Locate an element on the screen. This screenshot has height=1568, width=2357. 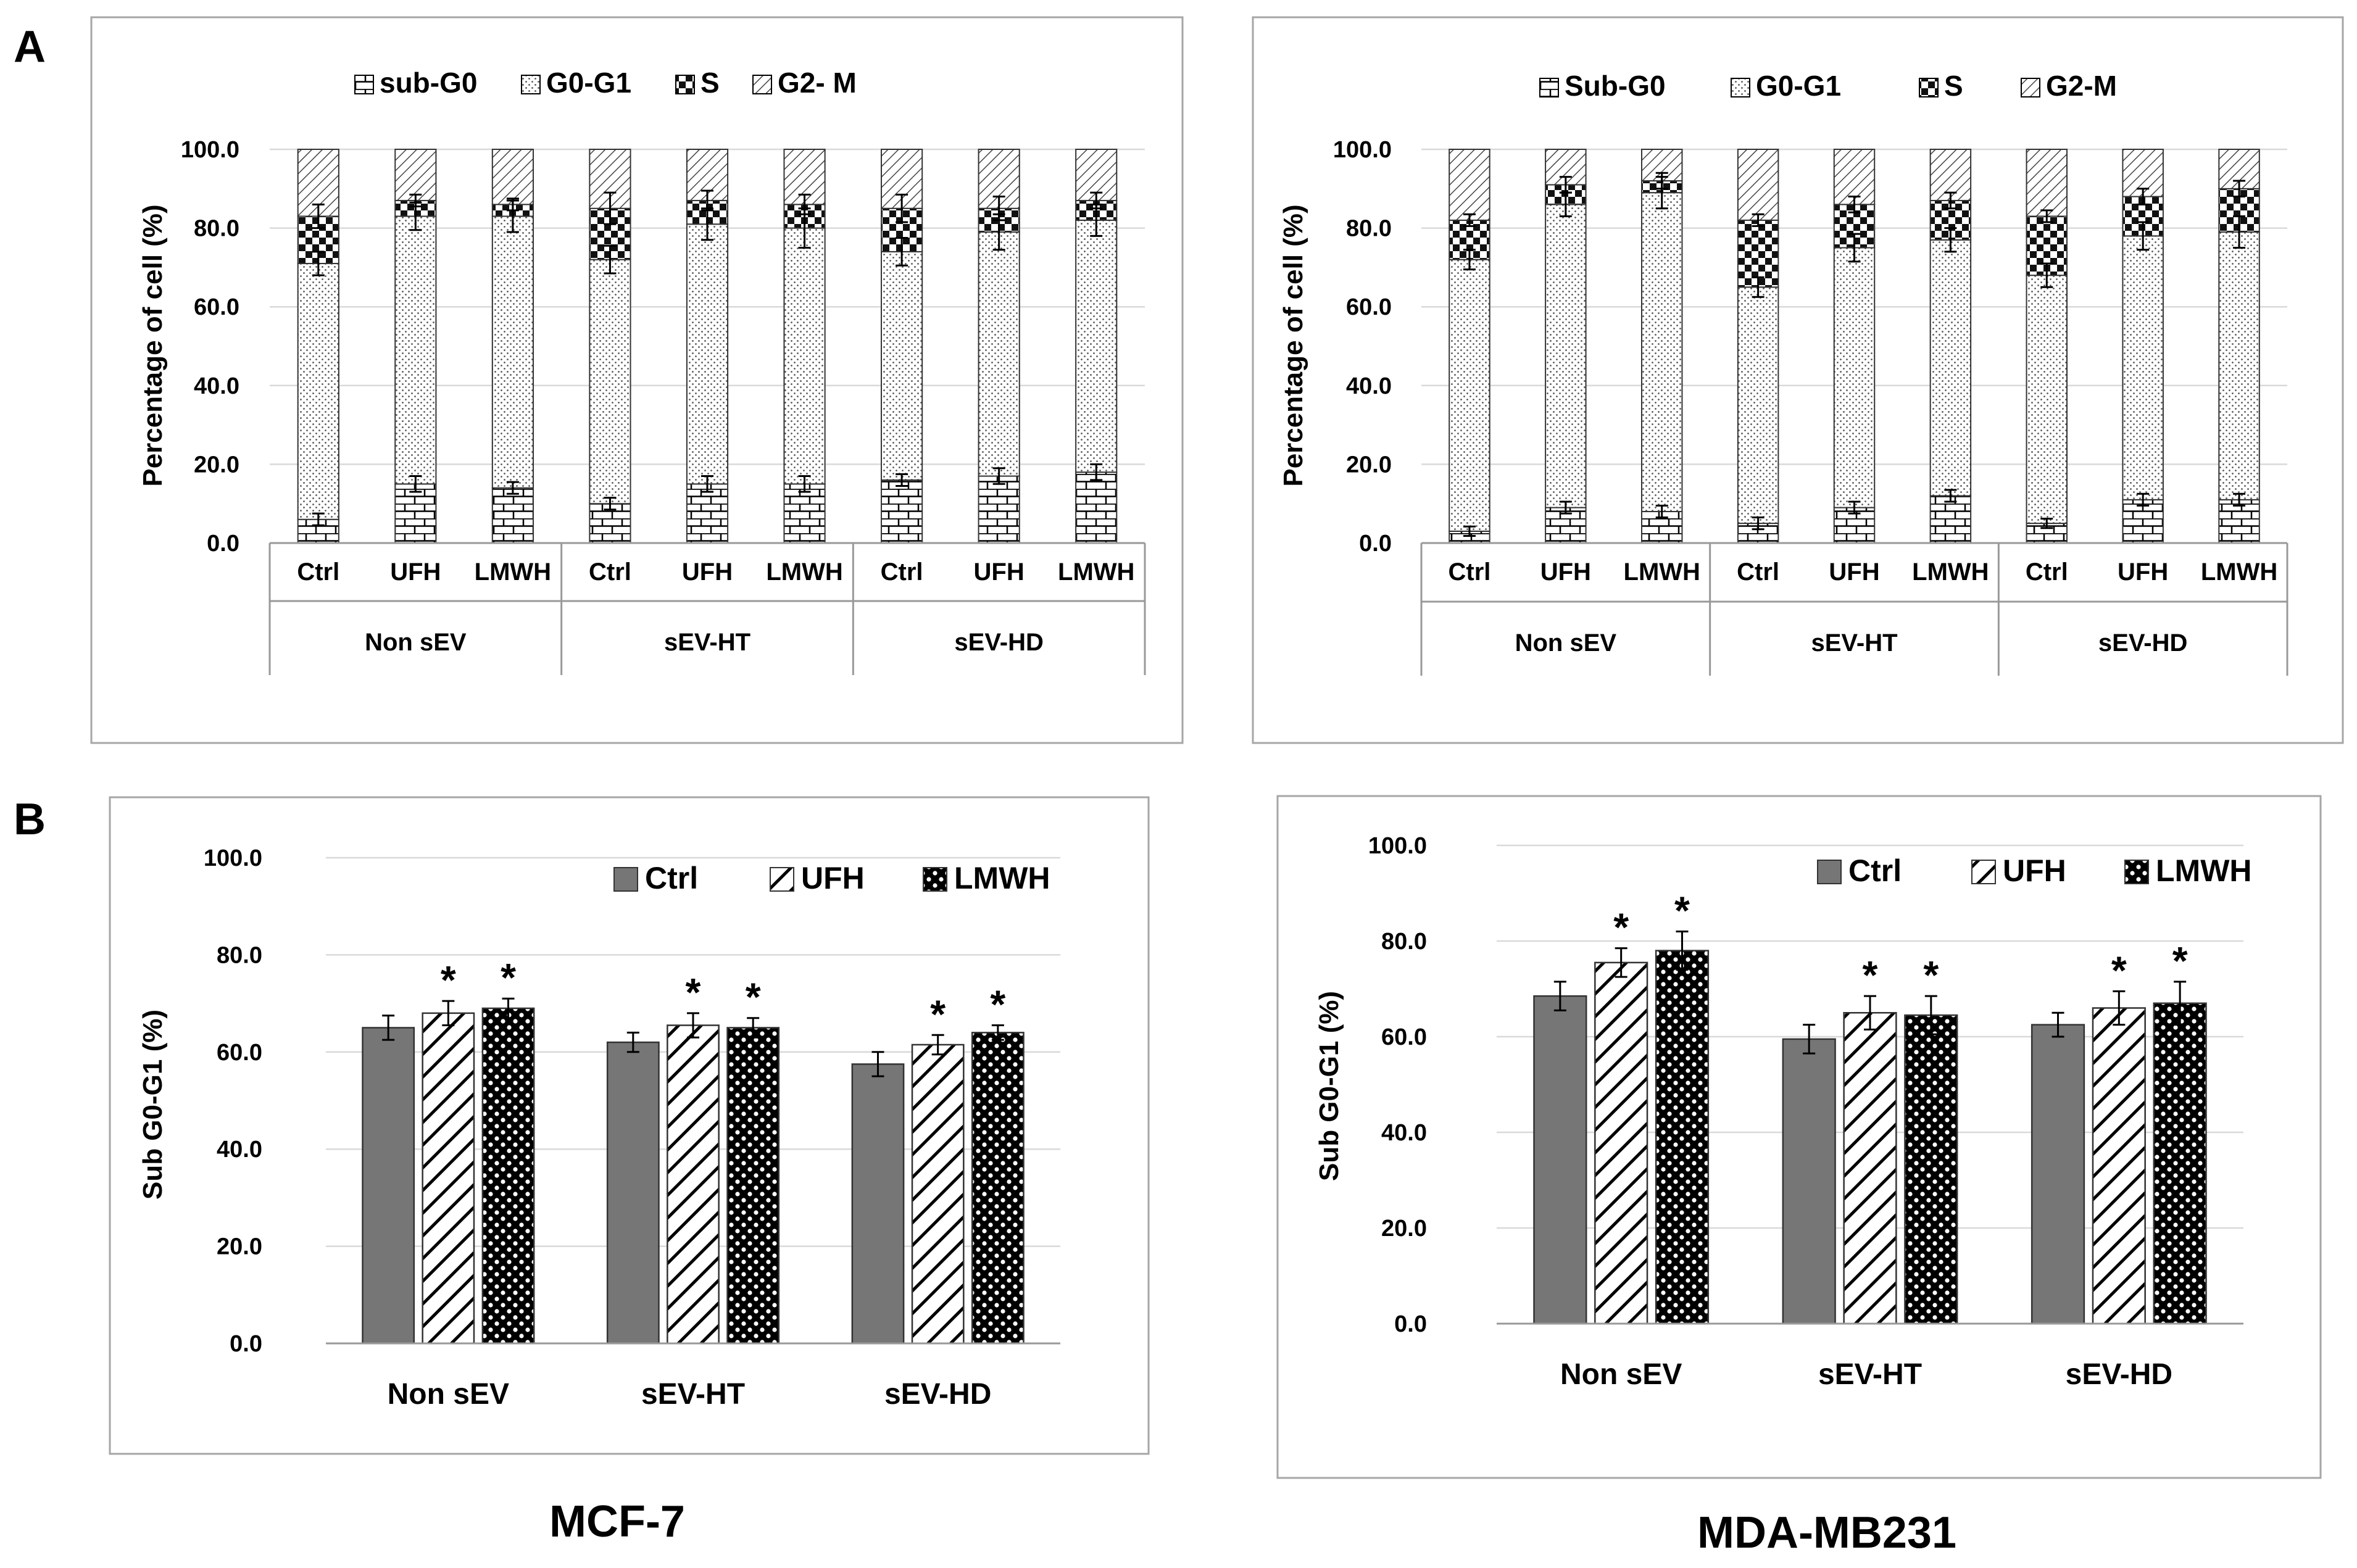
b-mda-legend-swatch is located at coordinates (2136, 872).